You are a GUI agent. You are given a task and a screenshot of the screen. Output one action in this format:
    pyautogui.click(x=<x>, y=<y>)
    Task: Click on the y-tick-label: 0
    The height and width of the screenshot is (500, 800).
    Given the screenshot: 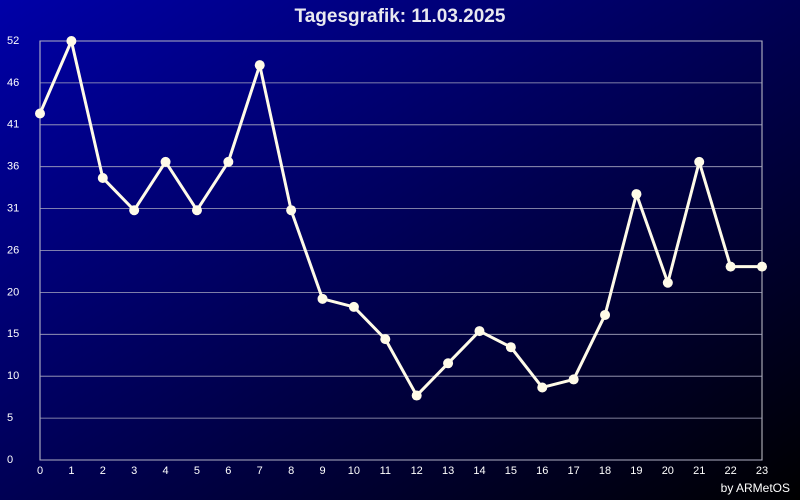 What is the action you would take?
    pyautogui.click(x=10, y=460)
    